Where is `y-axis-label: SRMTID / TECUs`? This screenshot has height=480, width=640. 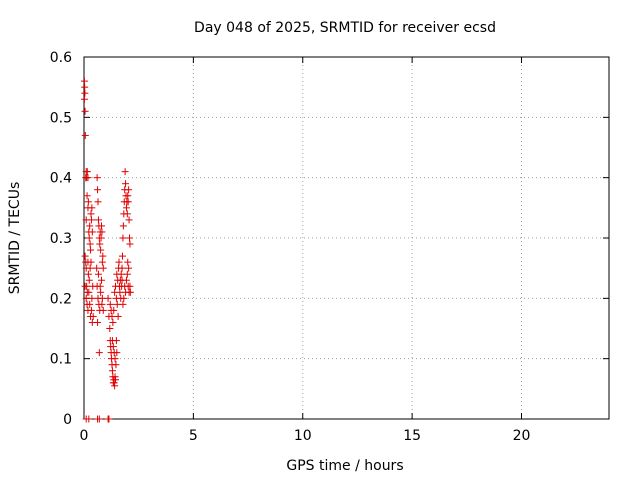 y-axis-label: SRMTID / TECUs is located at coordinates (15, 238).